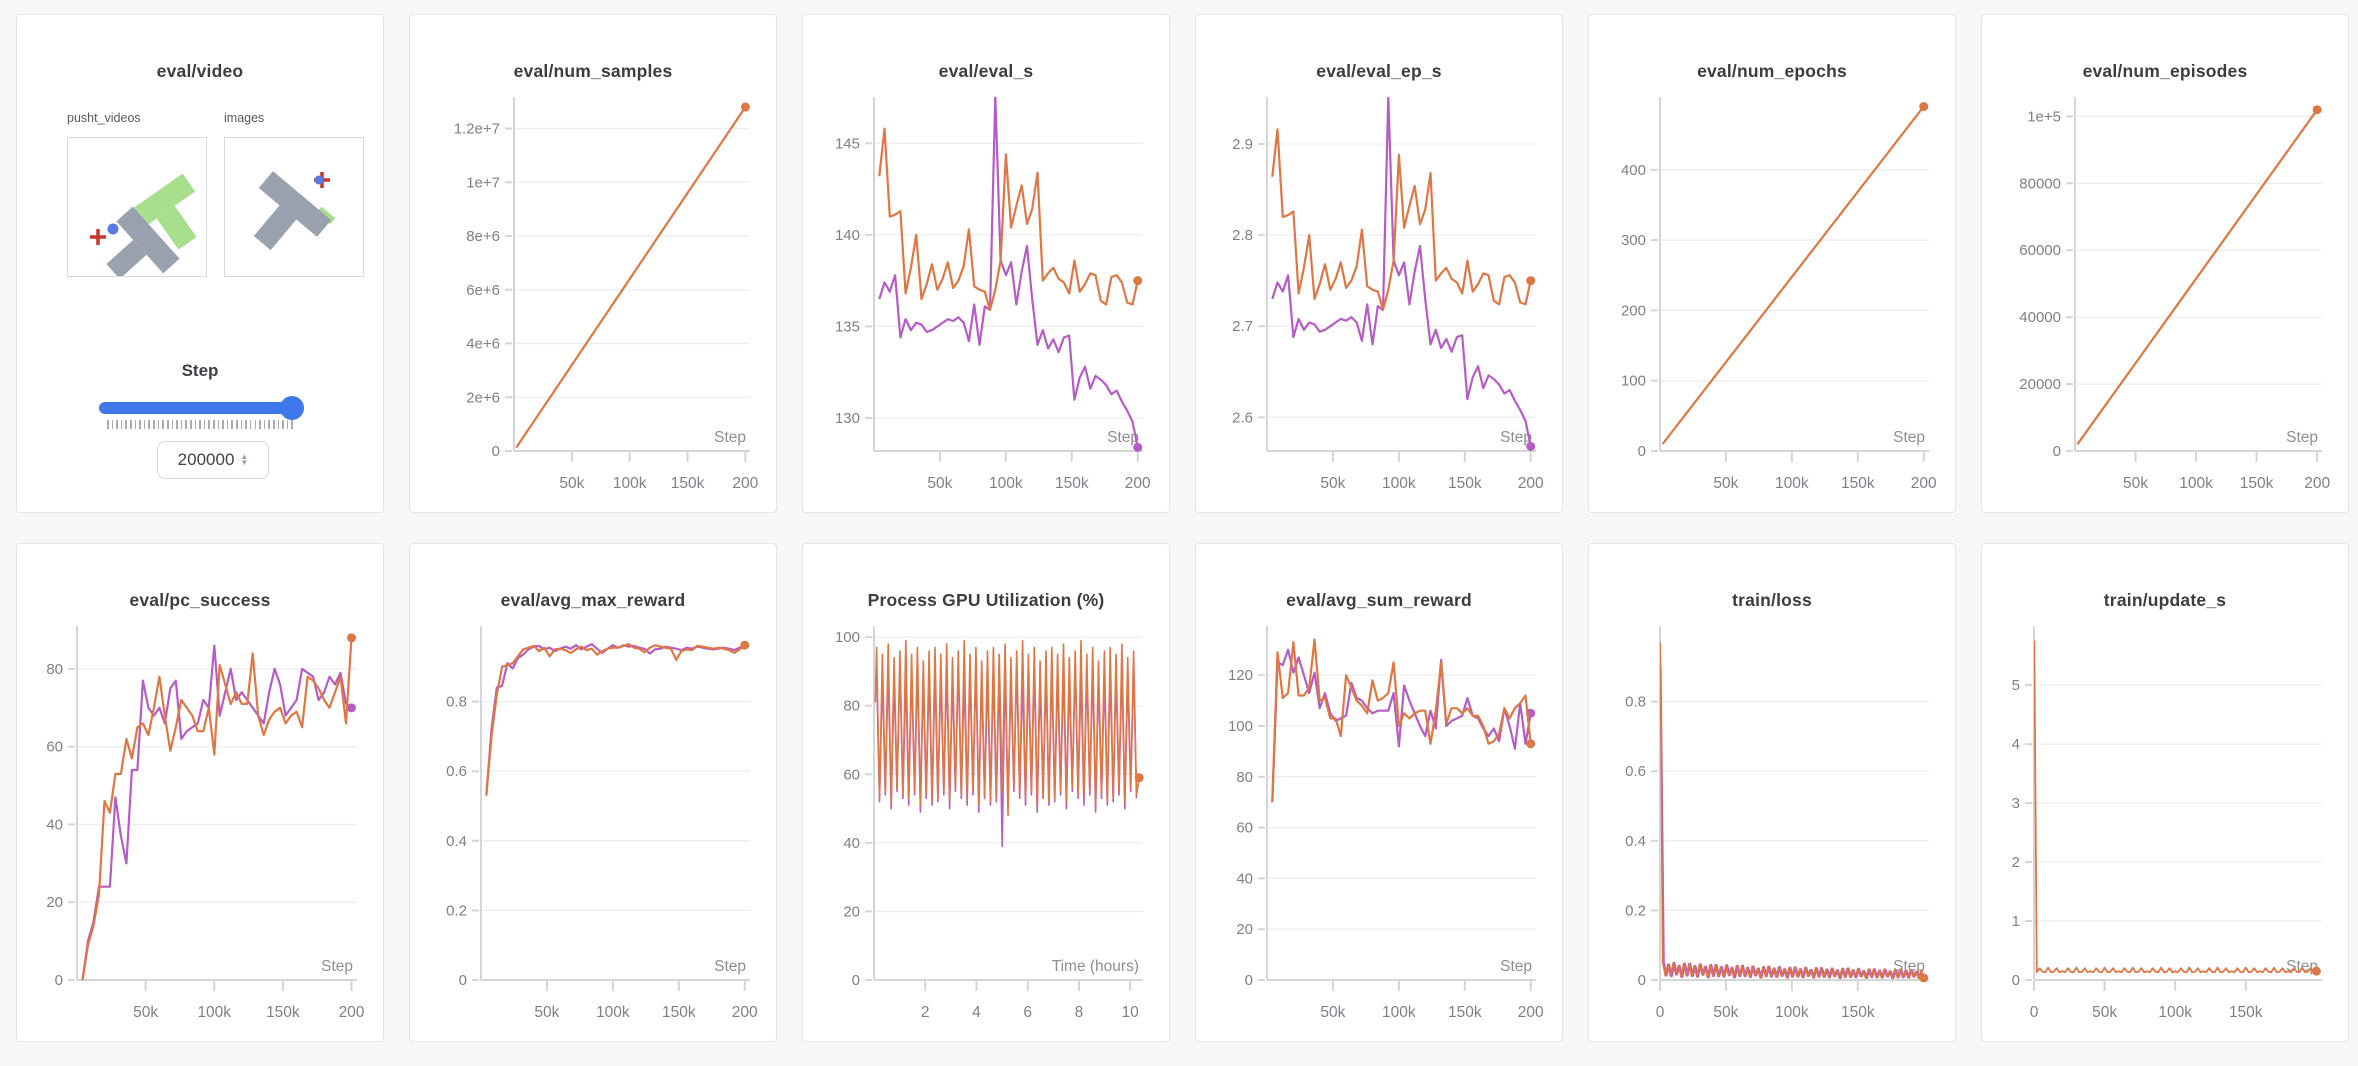  I want to click on panel-title: eval/num_epochs, so click(1772, 71).